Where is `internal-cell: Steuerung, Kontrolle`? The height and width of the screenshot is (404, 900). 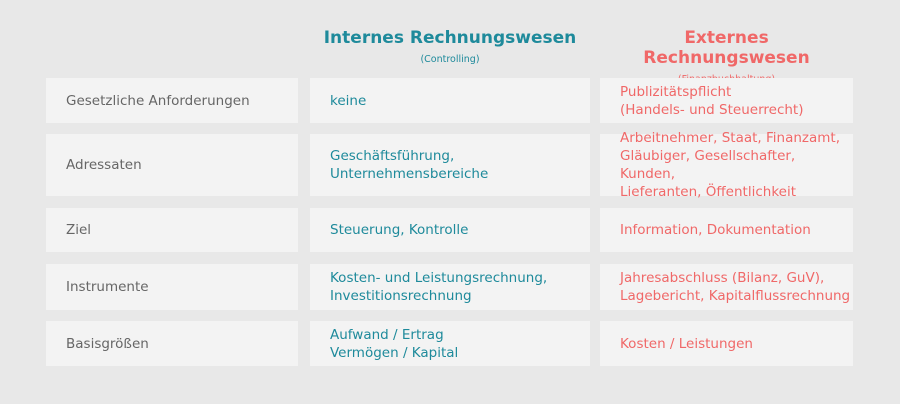
internal-cell: Steuerung, Kontrolle is located at coordinates (450, 230).